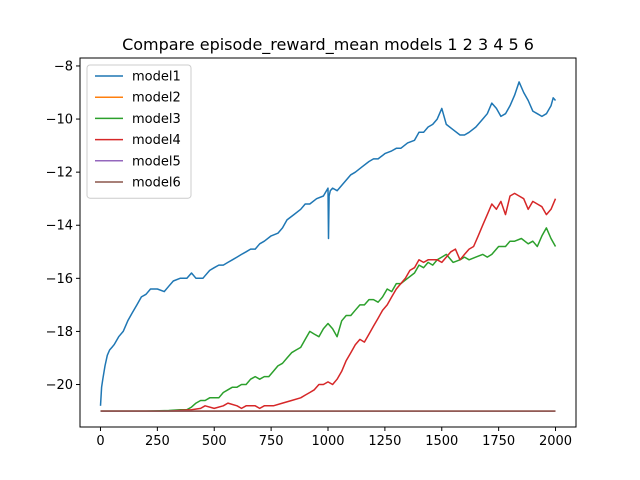  I want to click on y-tick-label: −20, so click(59, 385).